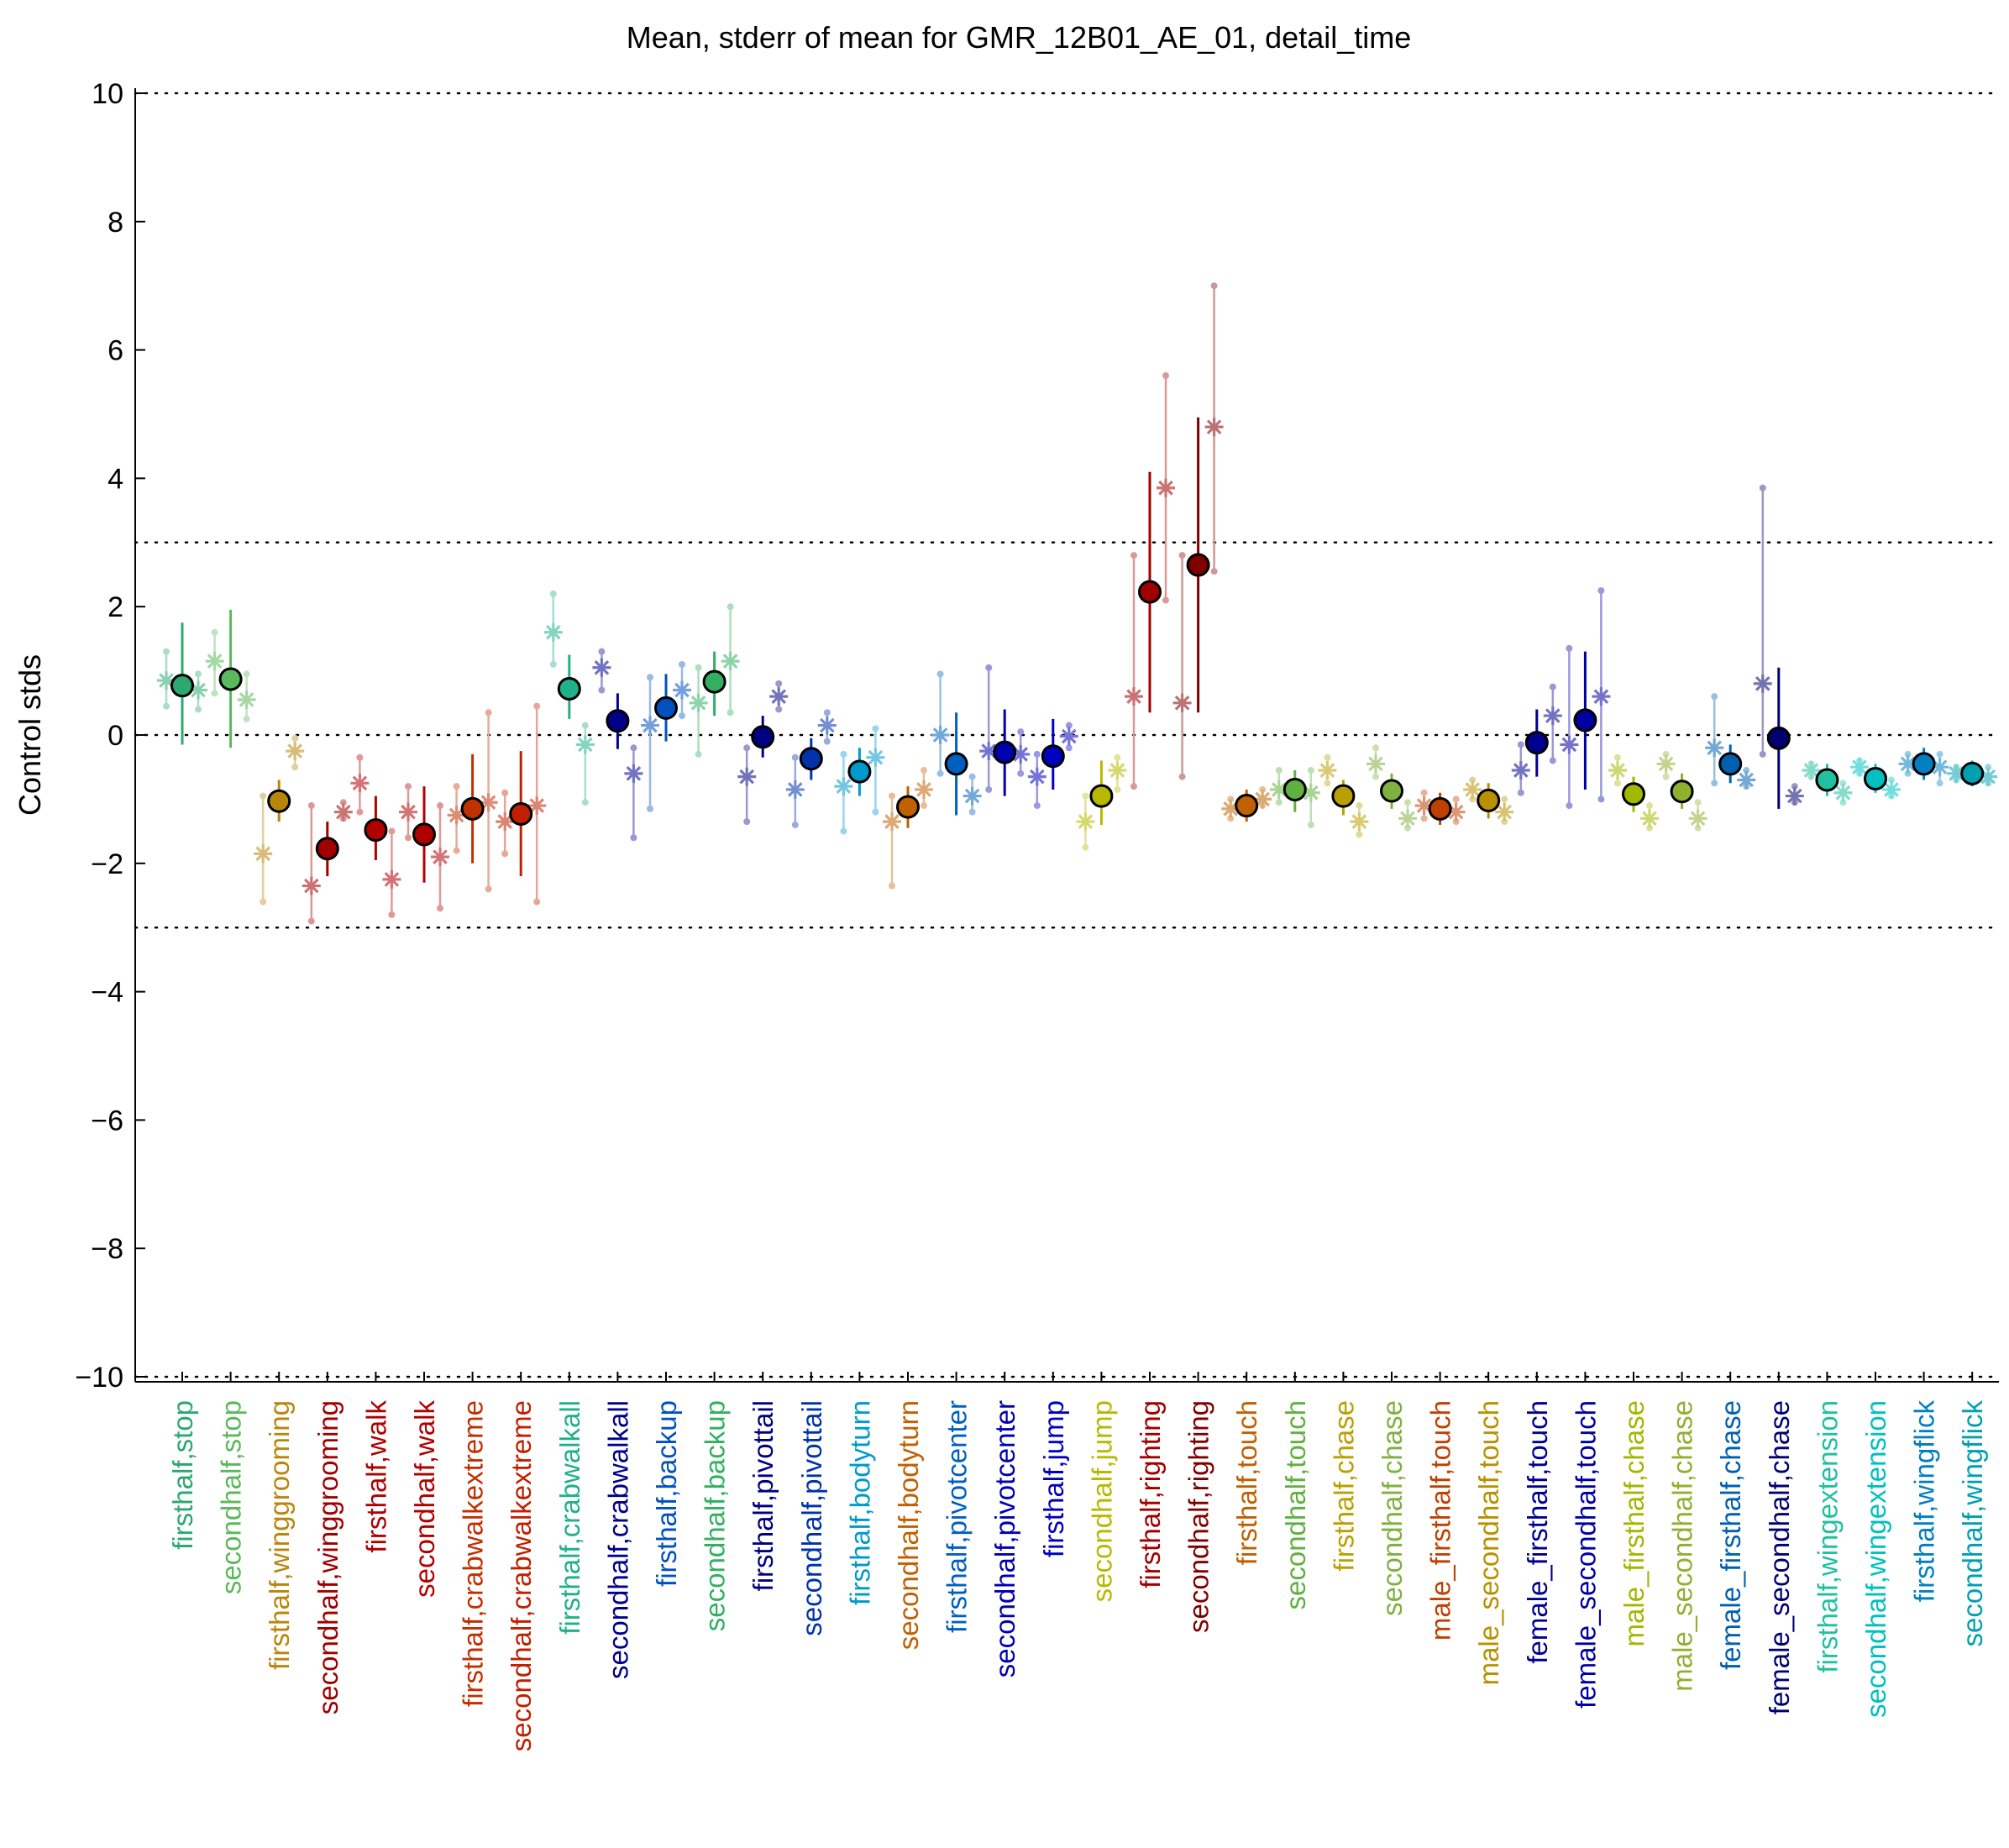 The height and width of the screenshot is (1848, 2009). Describe the element at coordinates (1004, 1538) in the screenshot. I see `x-tick-label: secondhalf,pivotcenter` at that location.